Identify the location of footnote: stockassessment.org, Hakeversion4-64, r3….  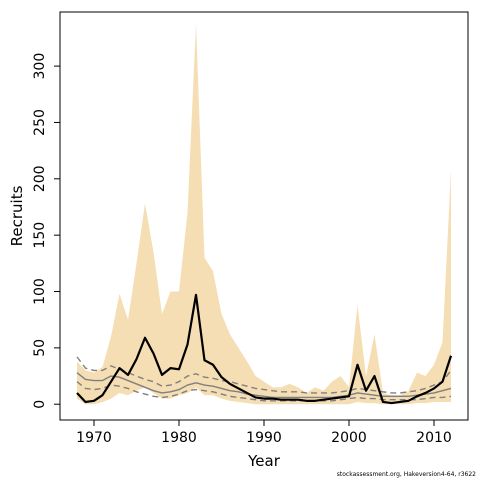
(406, 474).